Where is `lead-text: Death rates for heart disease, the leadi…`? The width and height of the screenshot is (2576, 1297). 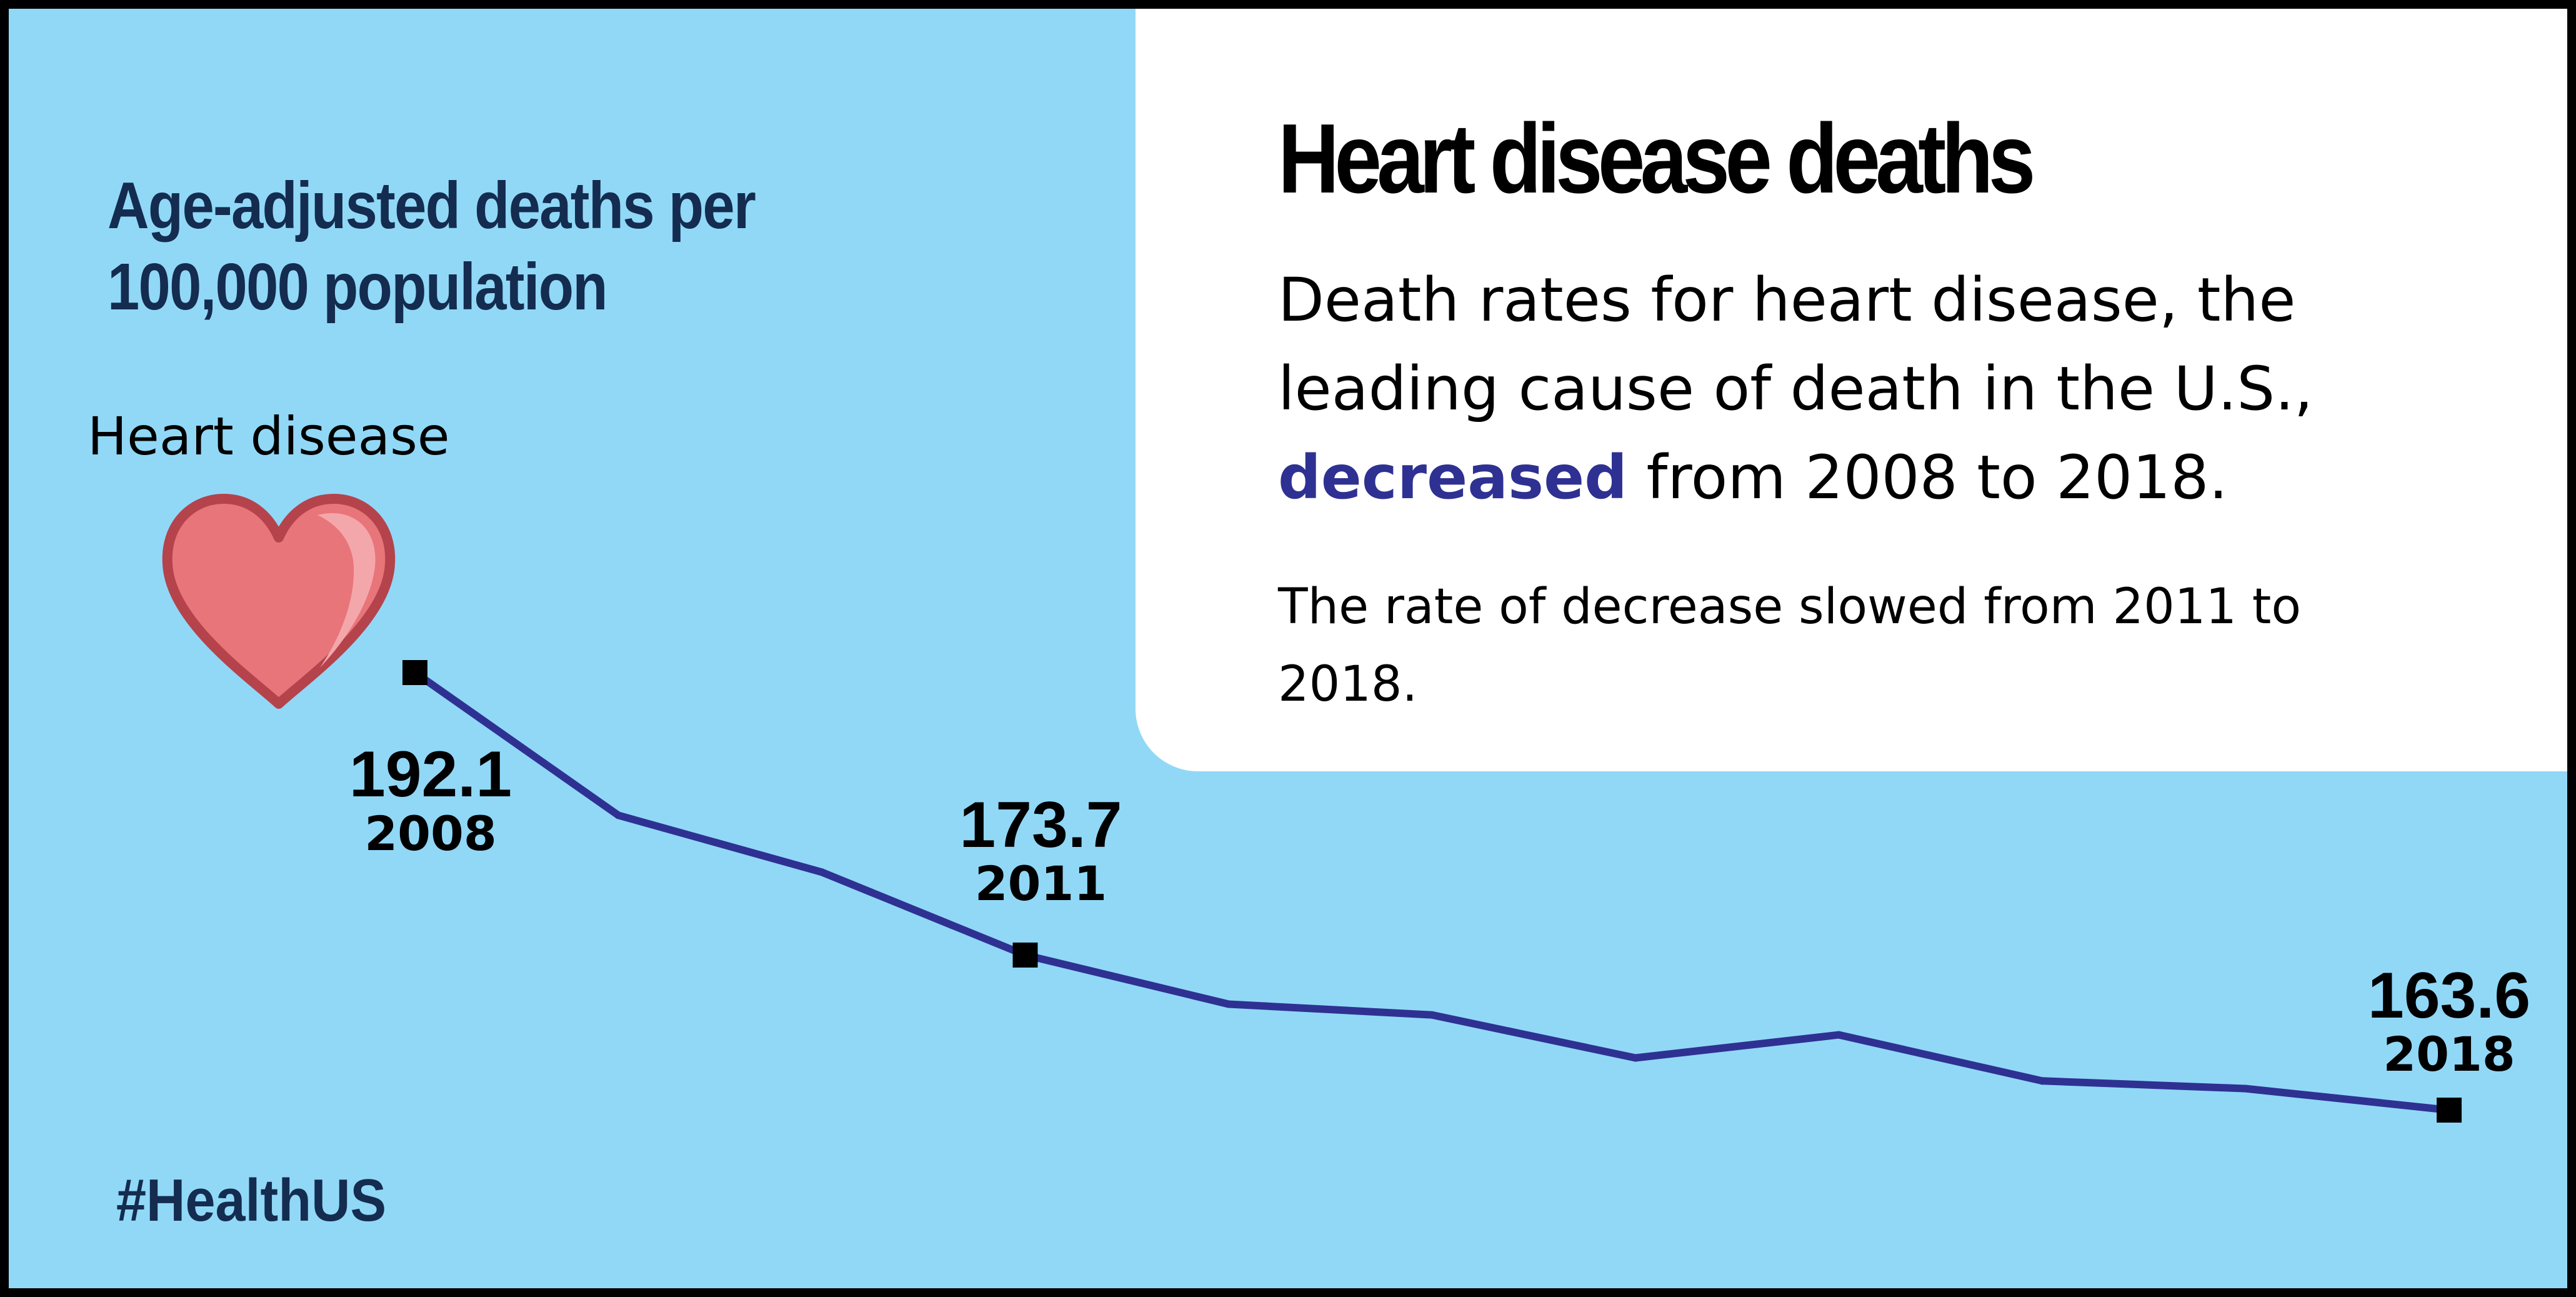
lead-text: Death rates for heart disease, the leadi… is located at coordinates (1809, 389).